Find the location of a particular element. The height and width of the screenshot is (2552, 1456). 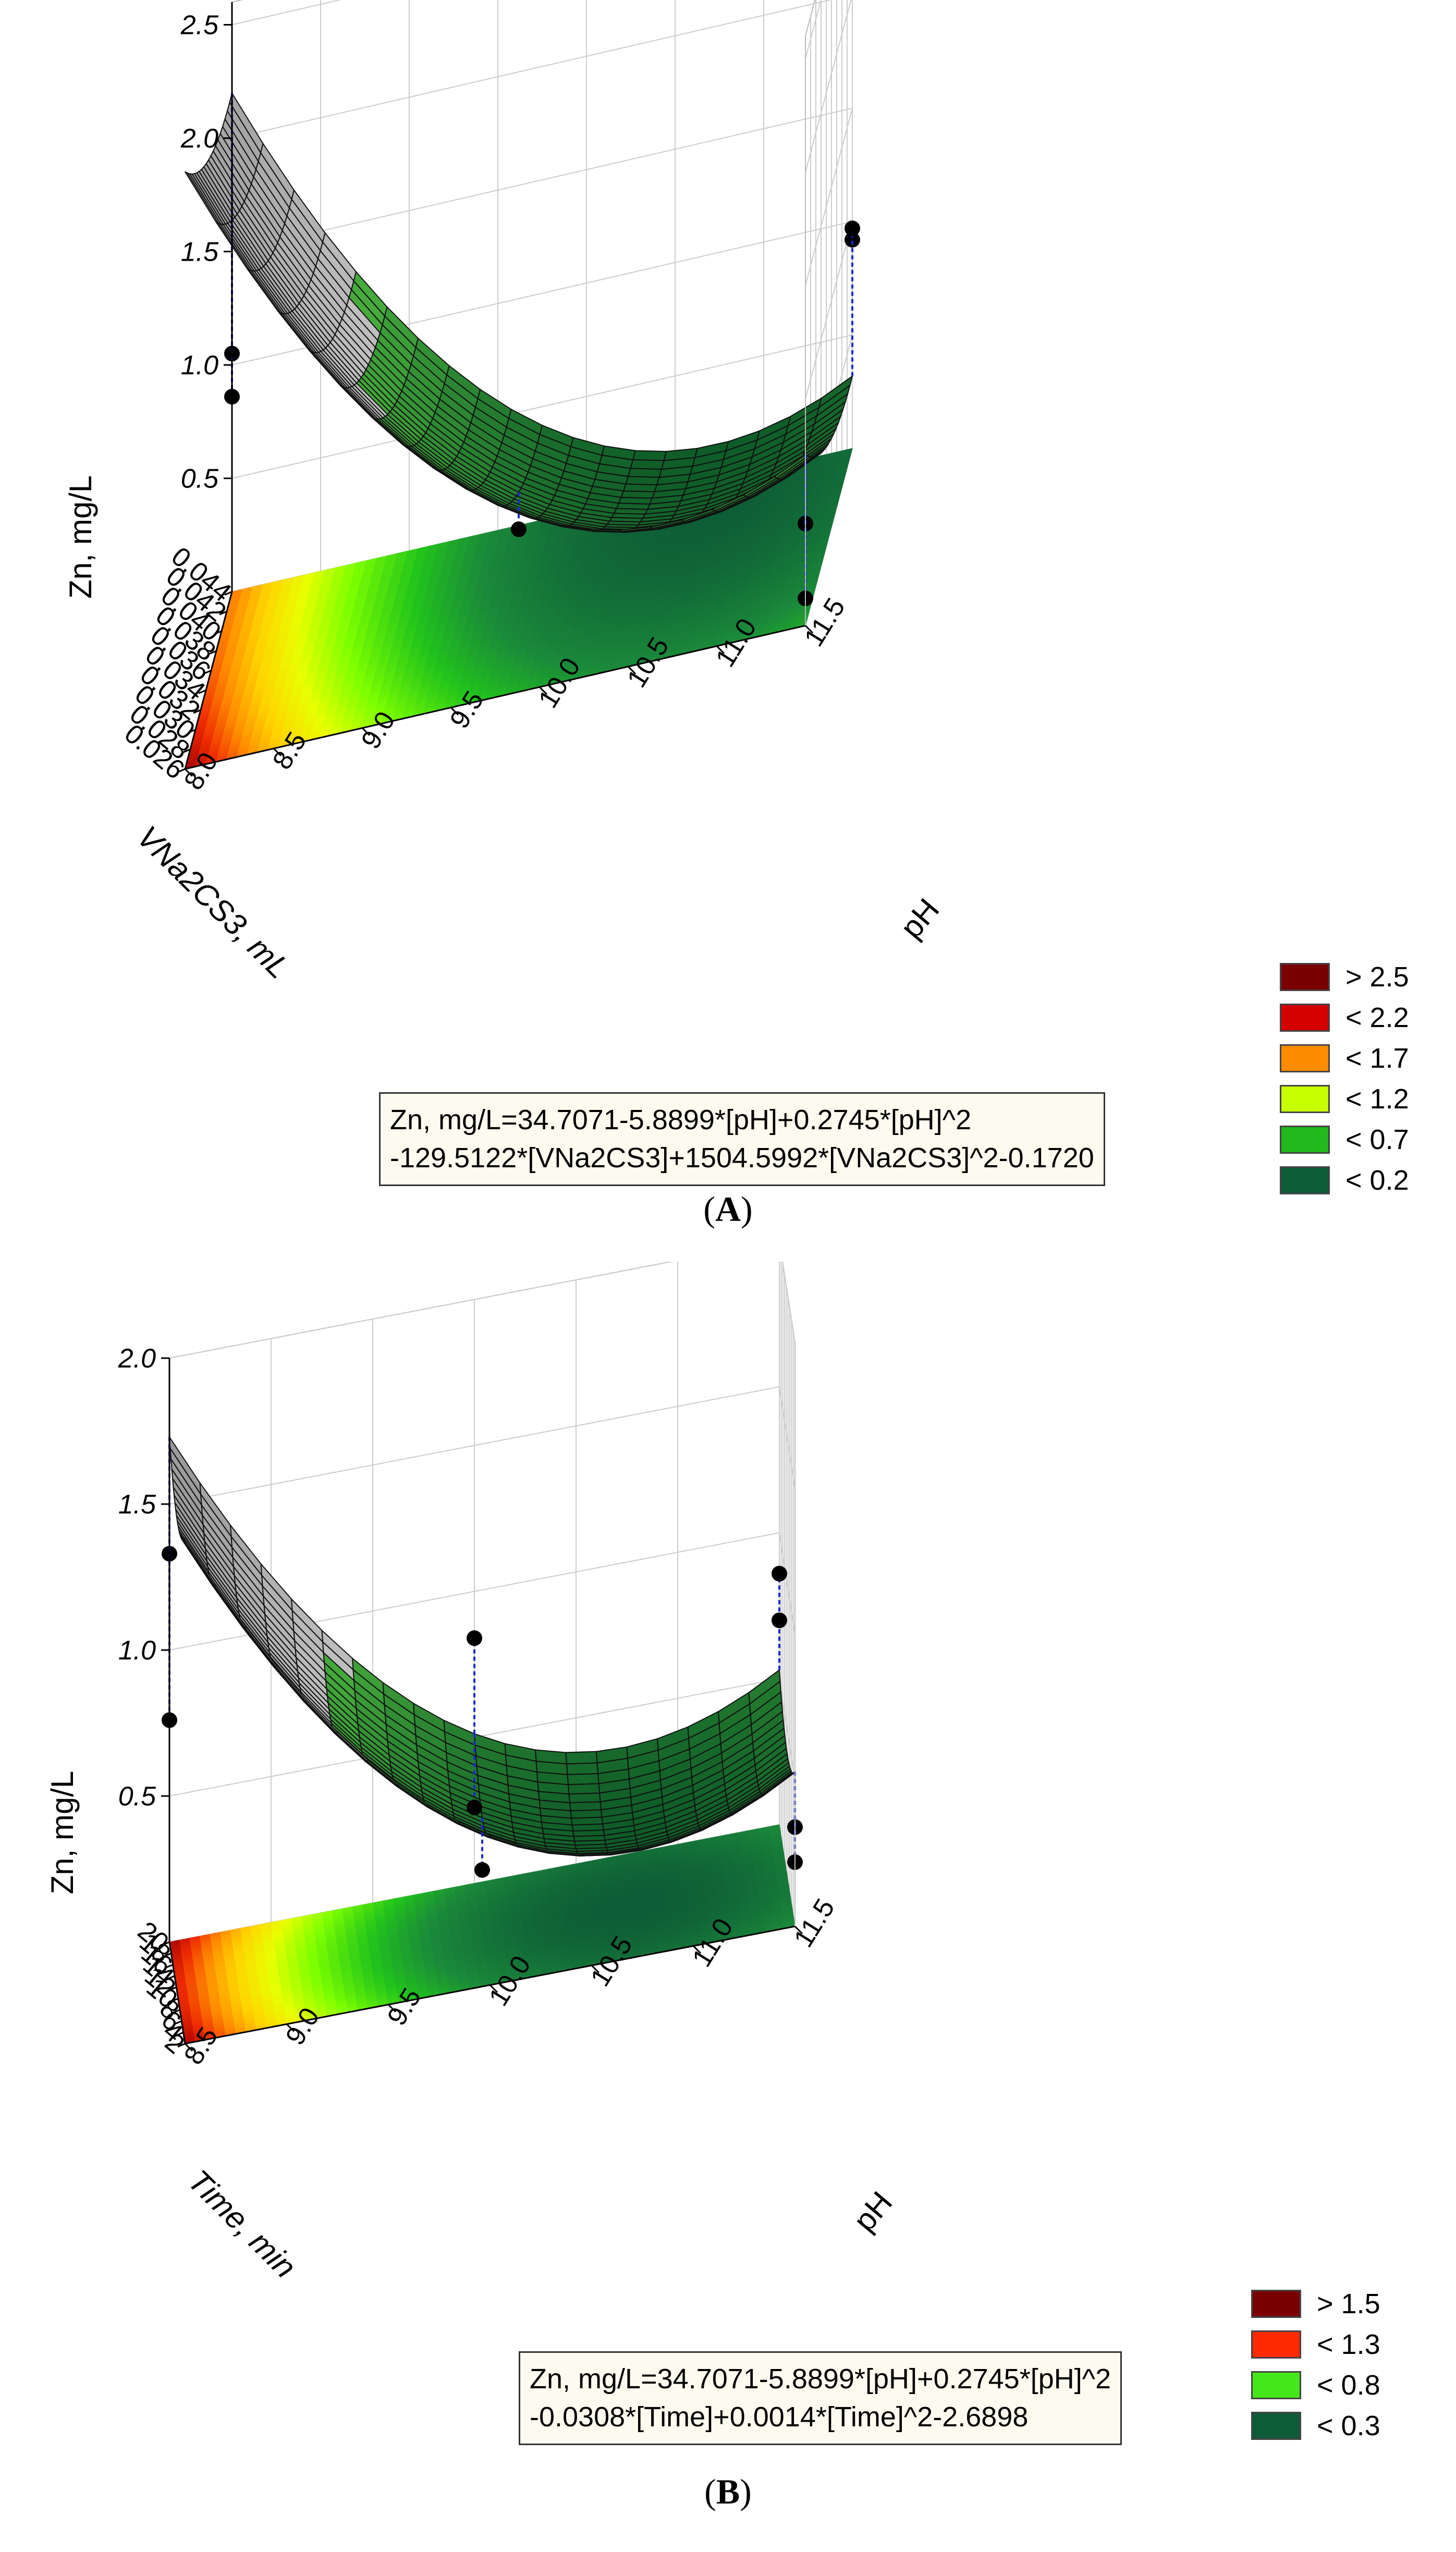

legend: > 2.5 < 2.2 < 1.7 < 1.2 < 0.7 < 0.2 is located at coordinates (1344, 1079).